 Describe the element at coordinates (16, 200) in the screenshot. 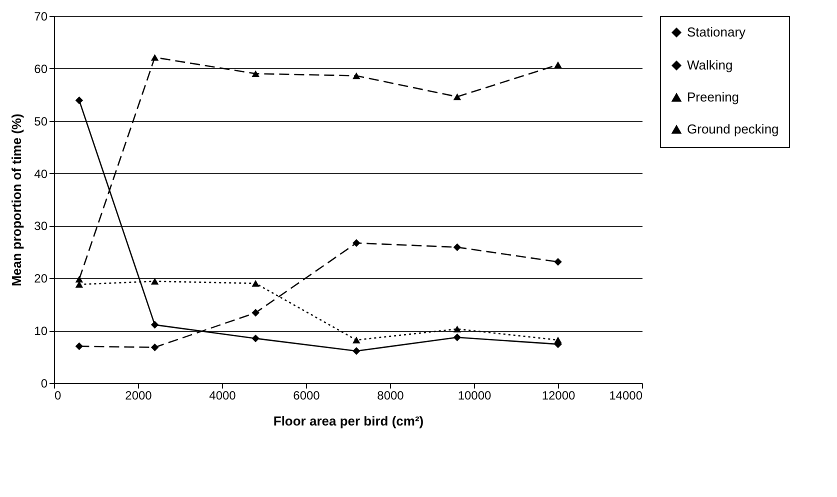

I see `y-axis-title: Mean proportion of time (%)` at that location.